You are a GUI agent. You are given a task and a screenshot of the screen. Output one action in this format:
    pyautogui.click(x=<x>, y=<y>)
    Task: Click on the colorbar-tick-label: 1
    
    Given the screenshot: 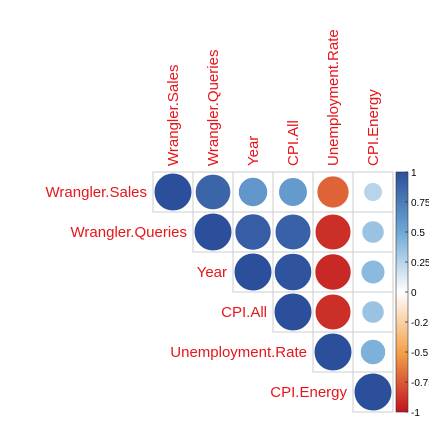 What is the action you would take?
    pyautogui.click(x=414, y=173)
    